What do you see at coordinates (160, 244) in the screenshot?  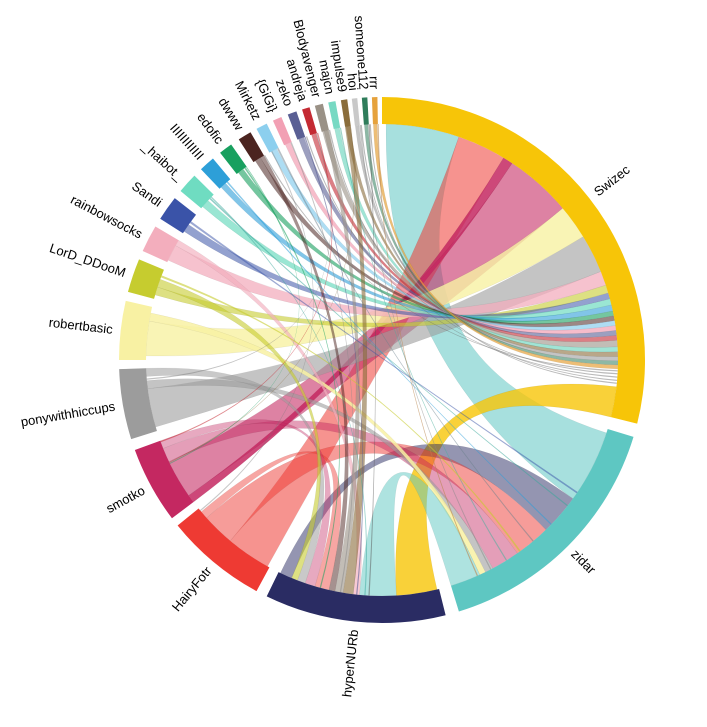 I see `arc-rainbowsocks` at bounding box center [160, 244].